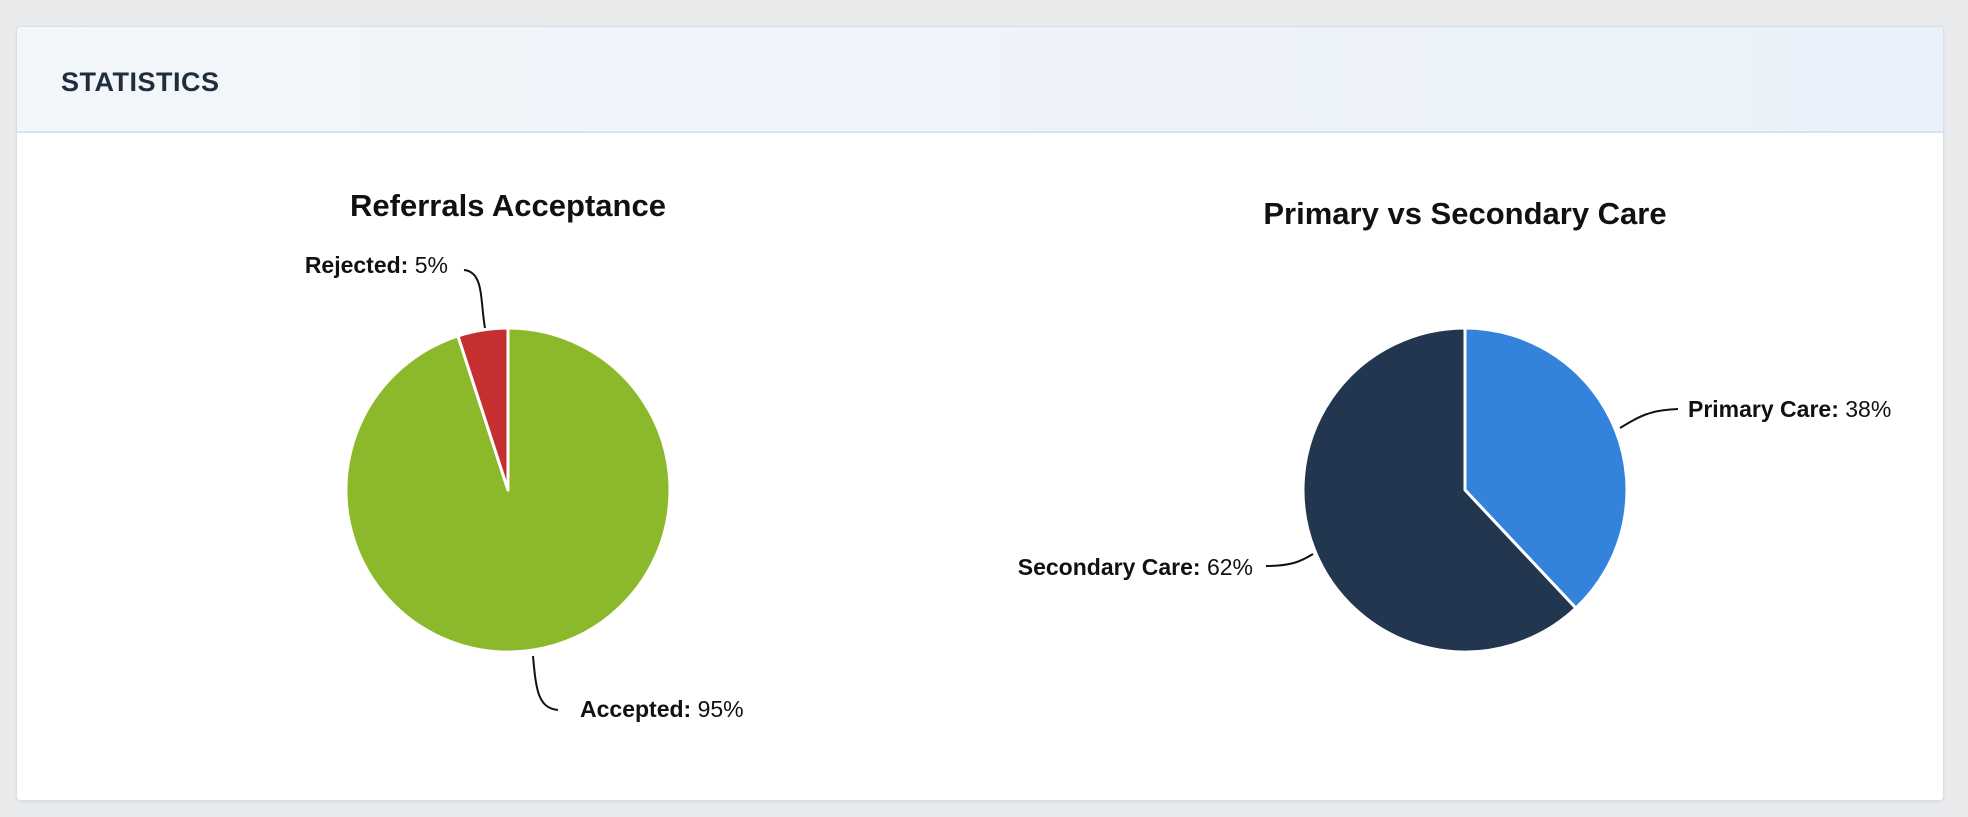 This screenshot has width=1968, height=817. What do you see at coordinates (483, 409) in the screenshot?
I see `pie-slice-rejected` at bounding box center [483, 409].